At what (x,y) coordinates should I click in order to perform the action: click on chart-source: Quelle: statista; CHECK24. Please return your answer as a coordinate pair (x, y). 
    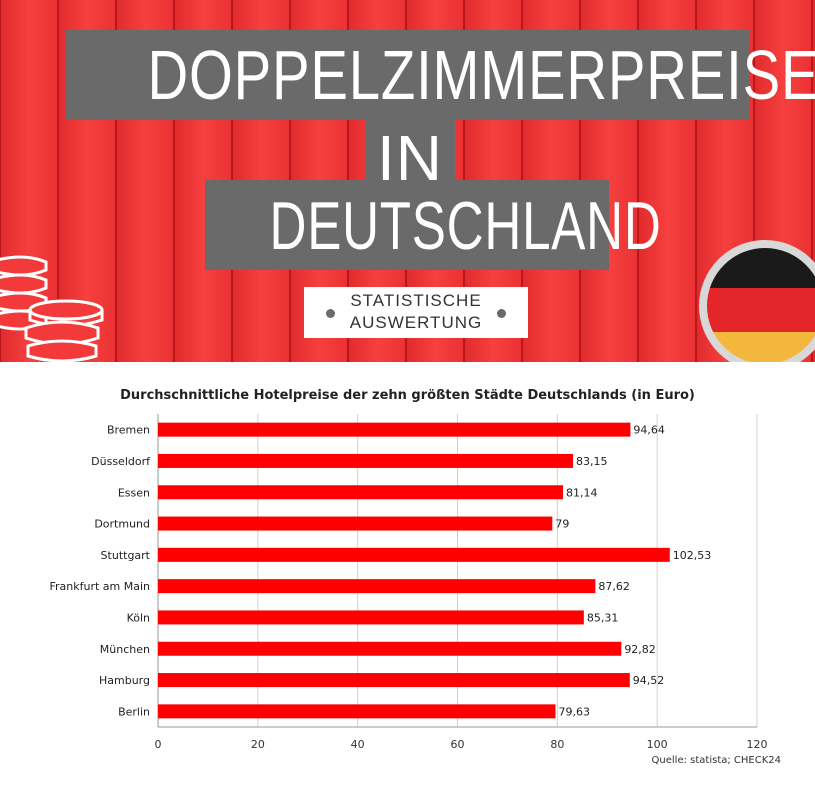
    Looking at the image, I should click on (716, 760).